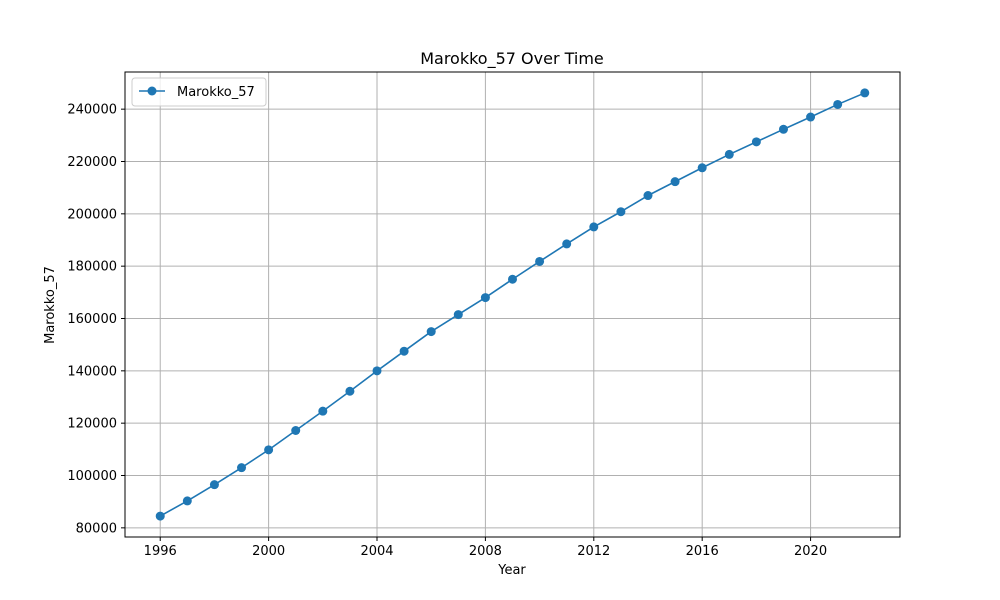 The image size is (1000, 600). What do you see at coordinates (485, 551) in the screenshot?
I see `x-tick-label: 2008` at bounding box center [485, 551].